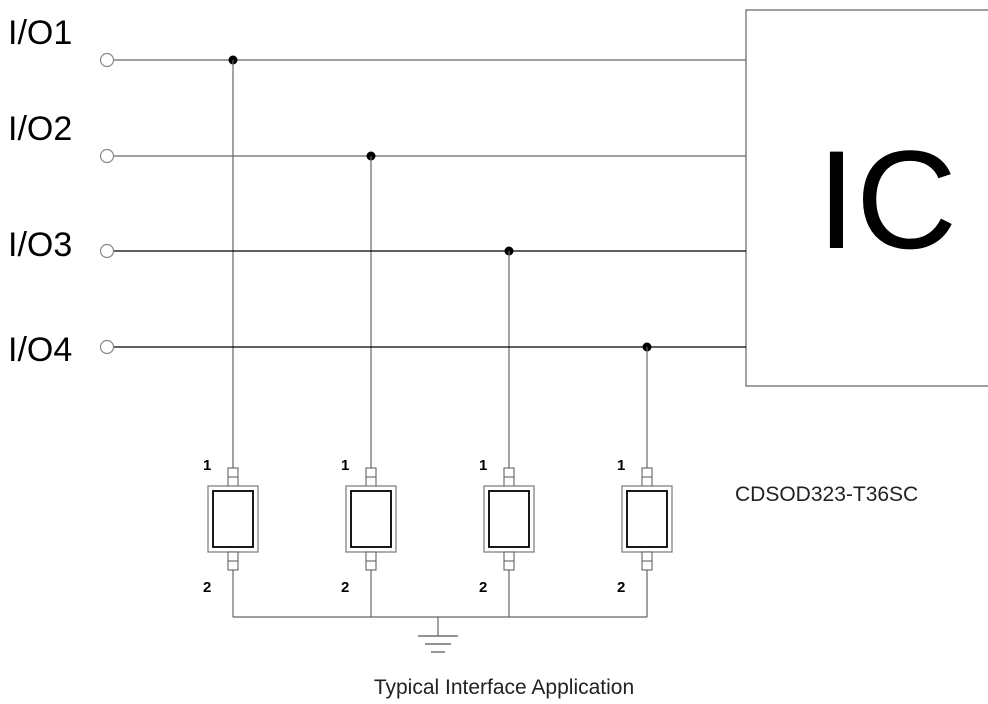 This screenshot has height=704, width=988. I want to click on ground-icon, so click(438, 644).